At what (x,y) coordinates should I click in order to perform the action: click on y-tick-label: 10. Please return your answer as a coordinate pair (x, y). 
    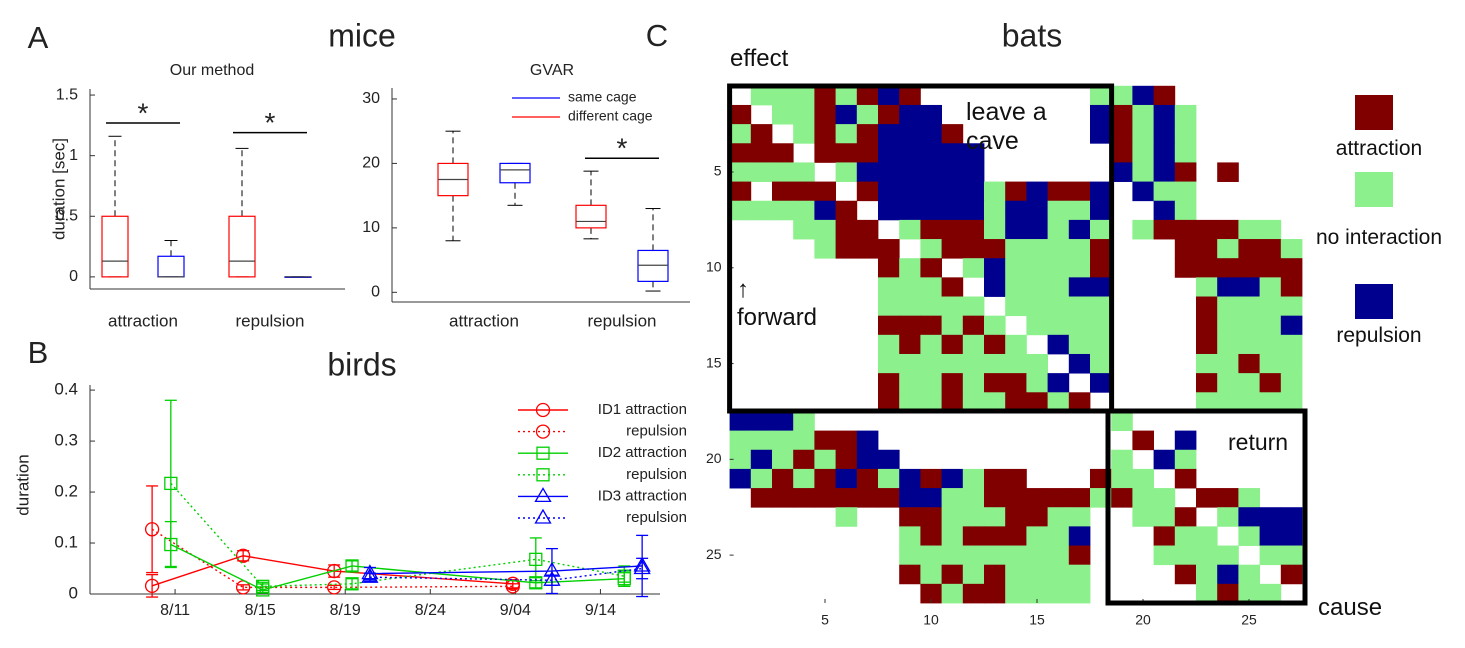
    Looking at the image, I should click on (371, 227).